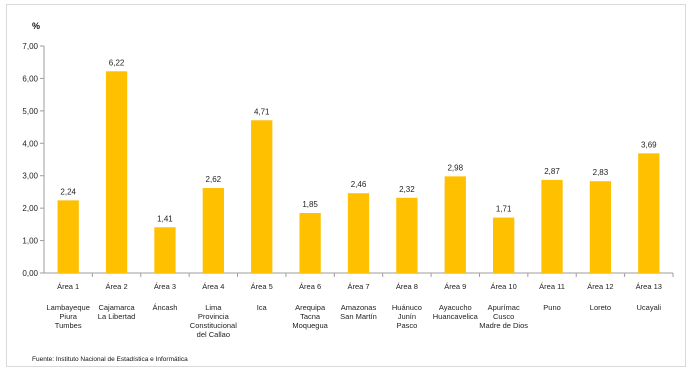  I want to click on x-region-label: Junín, so click(407, 316).